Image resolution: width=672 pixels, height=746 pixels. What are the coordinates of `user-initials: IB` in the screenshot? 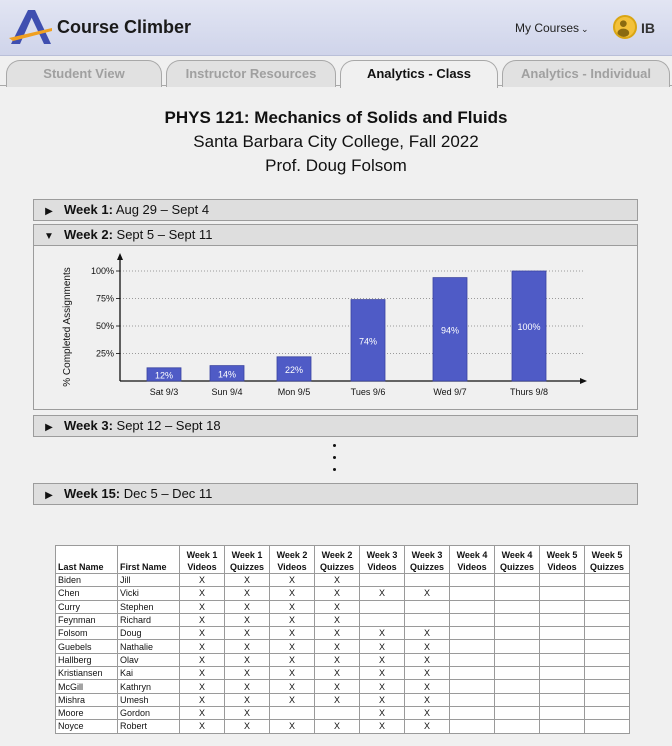 It's located at (648, 28).